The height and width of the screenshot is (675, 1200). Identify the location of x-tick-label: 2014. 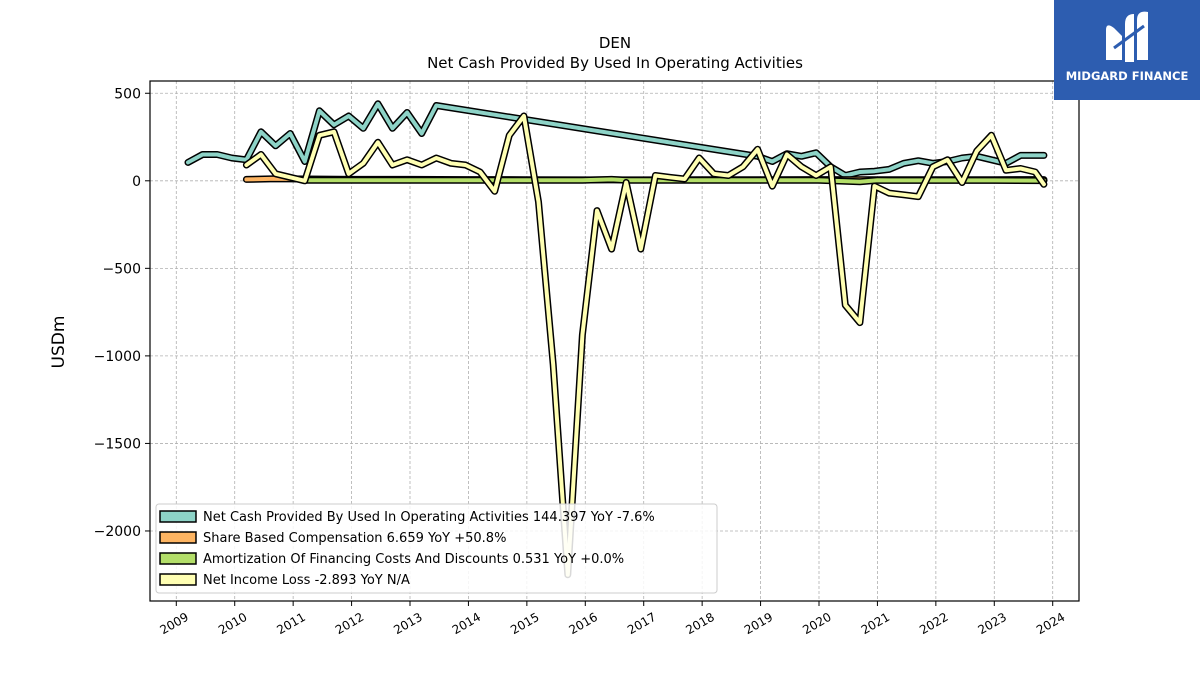
(466, 623).